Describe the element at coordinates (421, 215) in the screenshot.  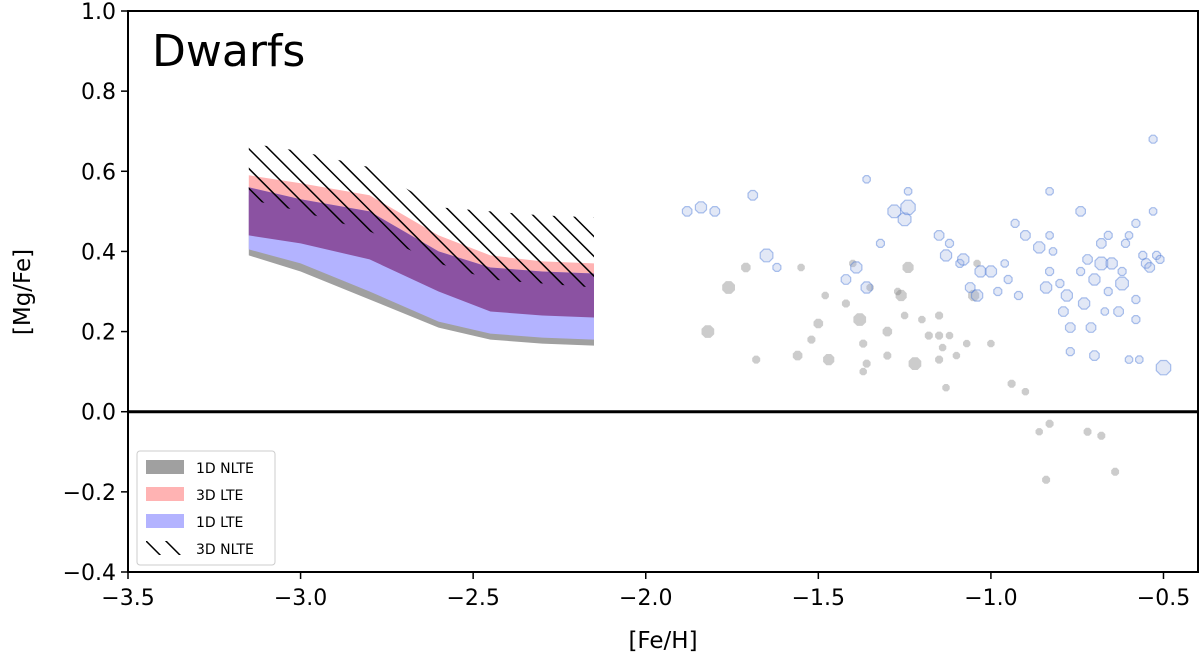
I see `band-3d-nlte` at that location.